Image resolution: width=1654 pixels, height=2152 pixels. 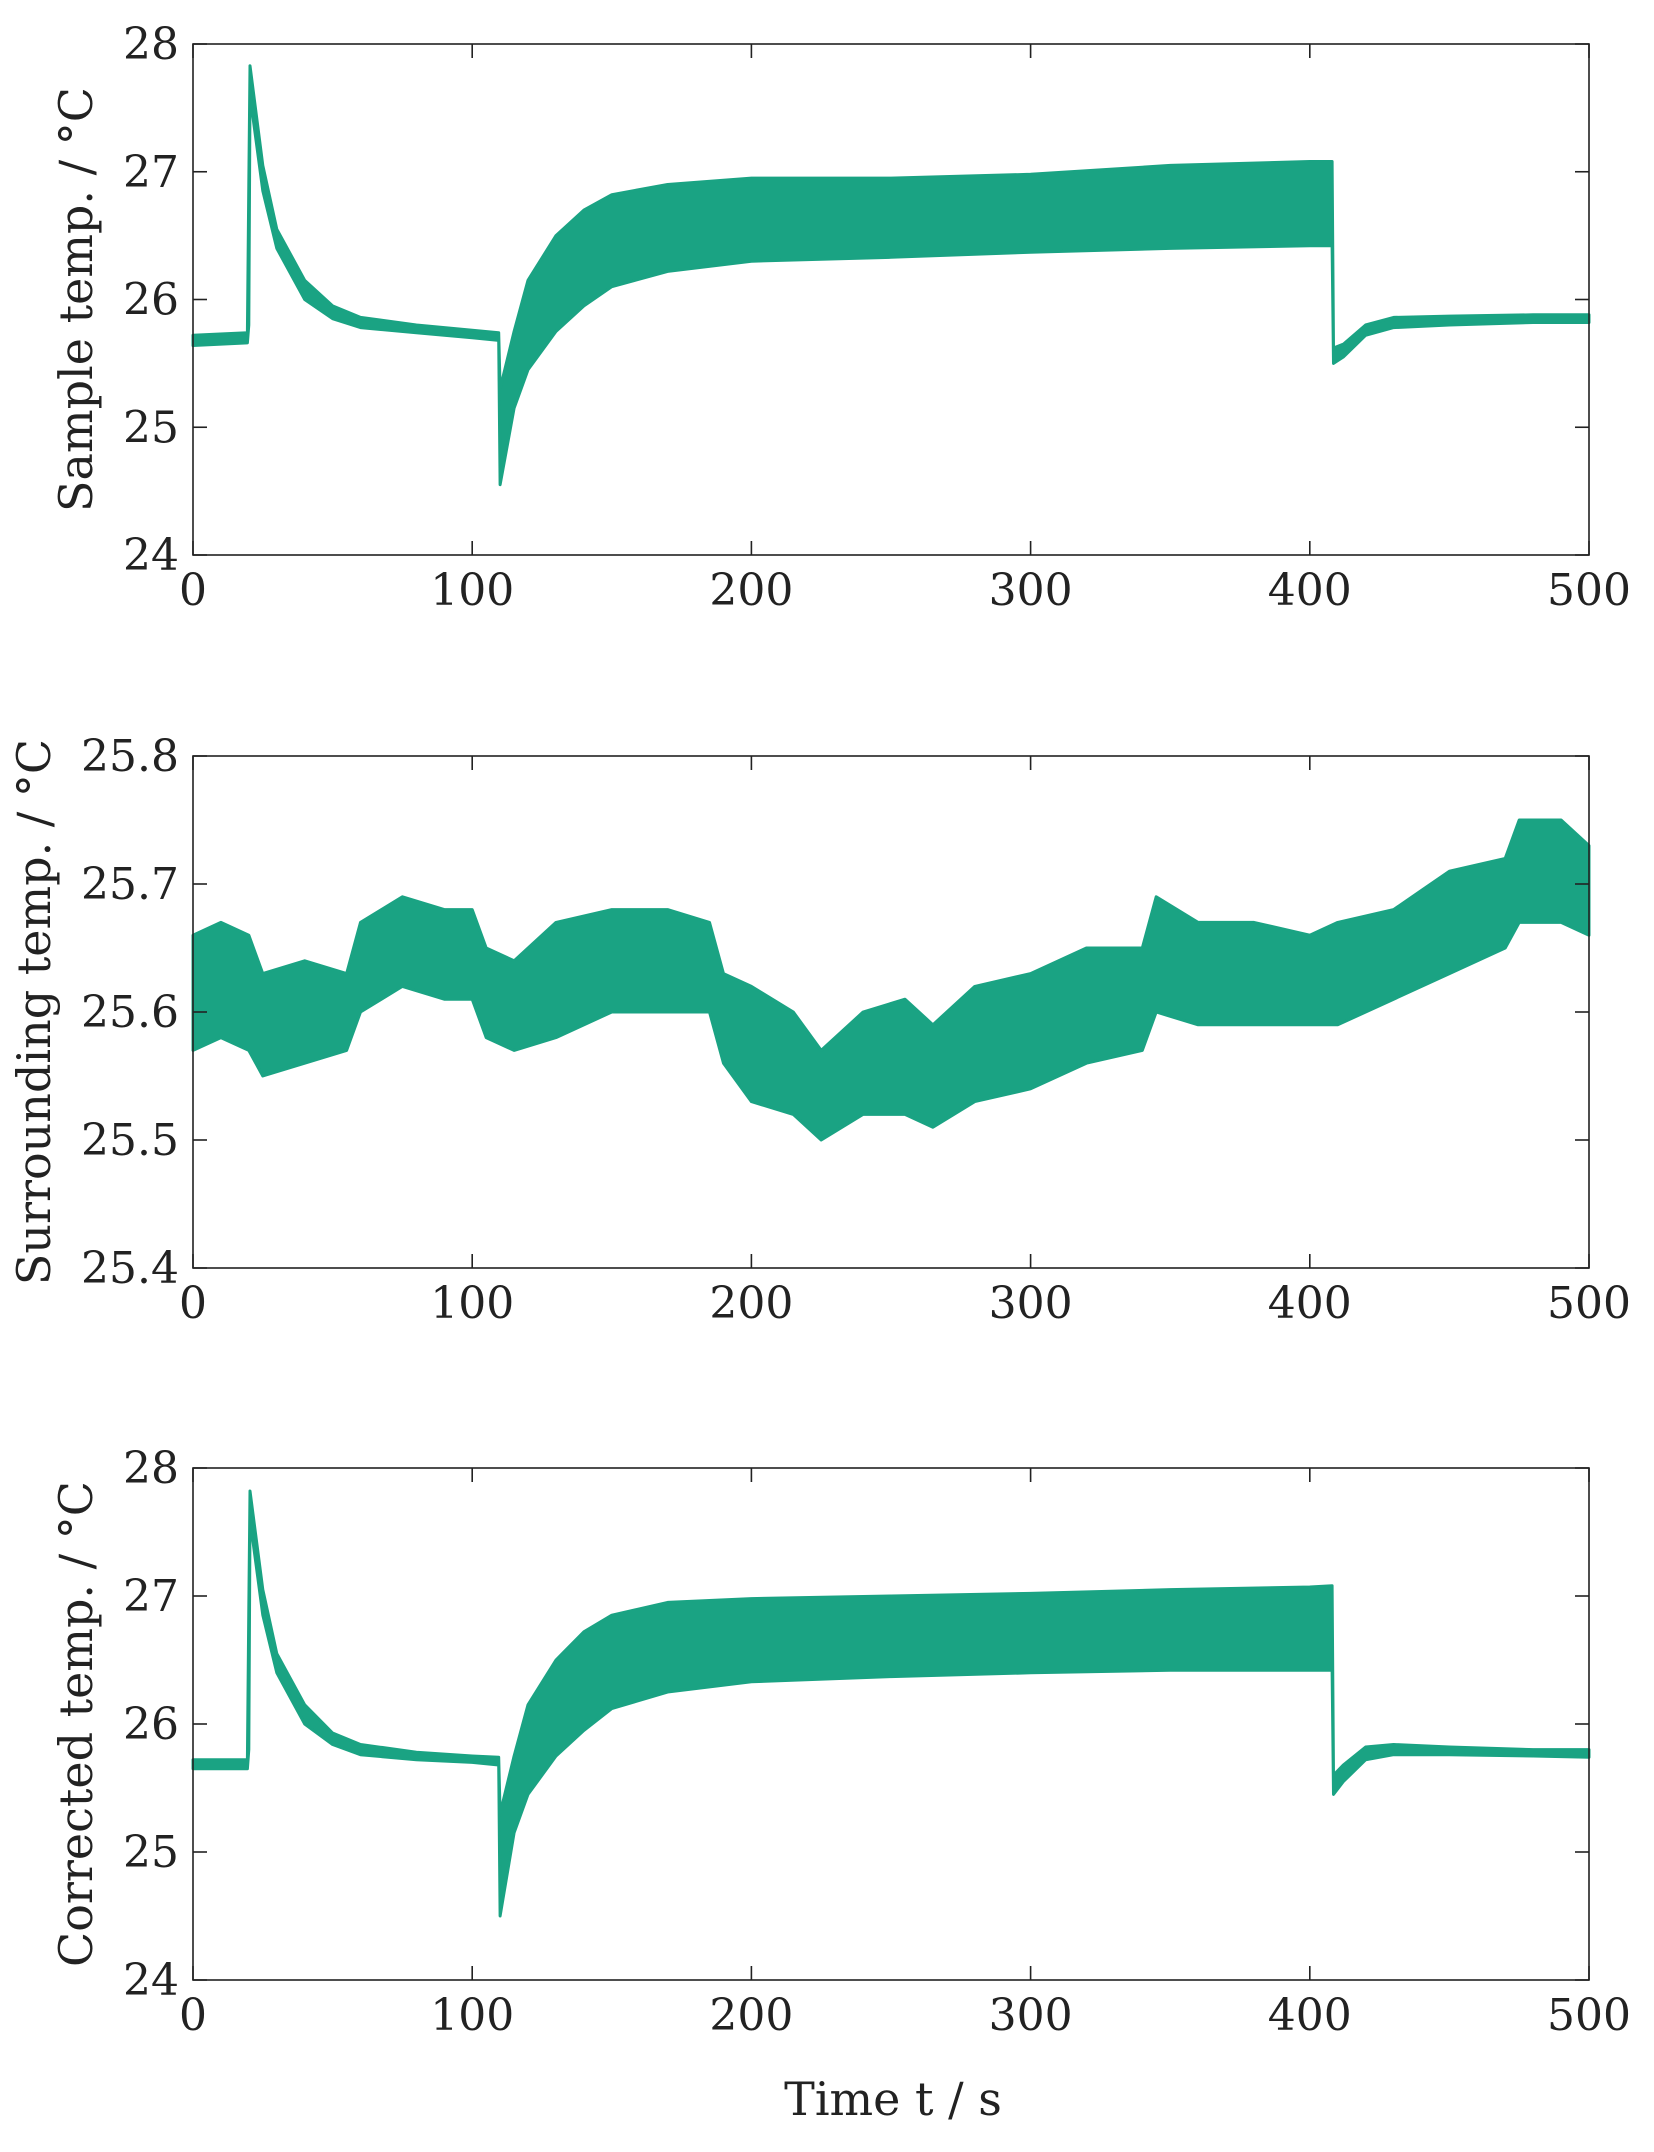 I want to click on y-tick-label: 25.8, so click(x=130, y=756).